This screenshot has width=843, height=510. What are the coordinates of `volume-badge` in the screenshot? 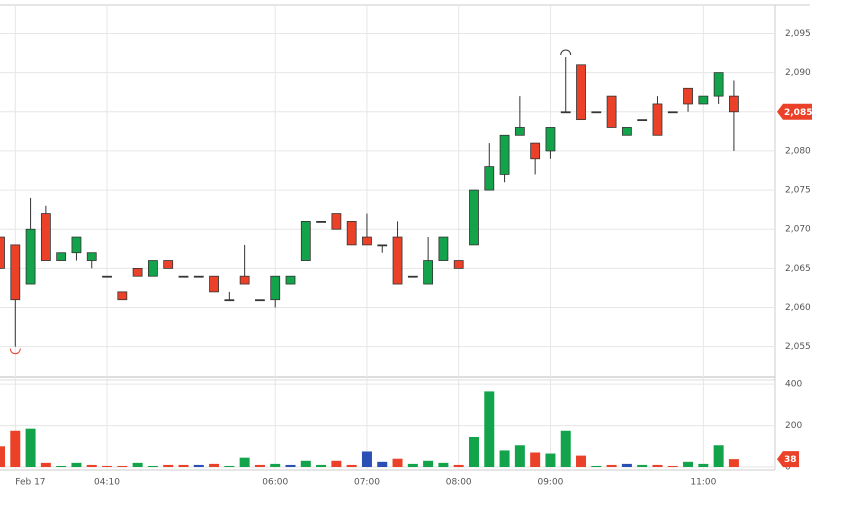 It's located at (788, 459).